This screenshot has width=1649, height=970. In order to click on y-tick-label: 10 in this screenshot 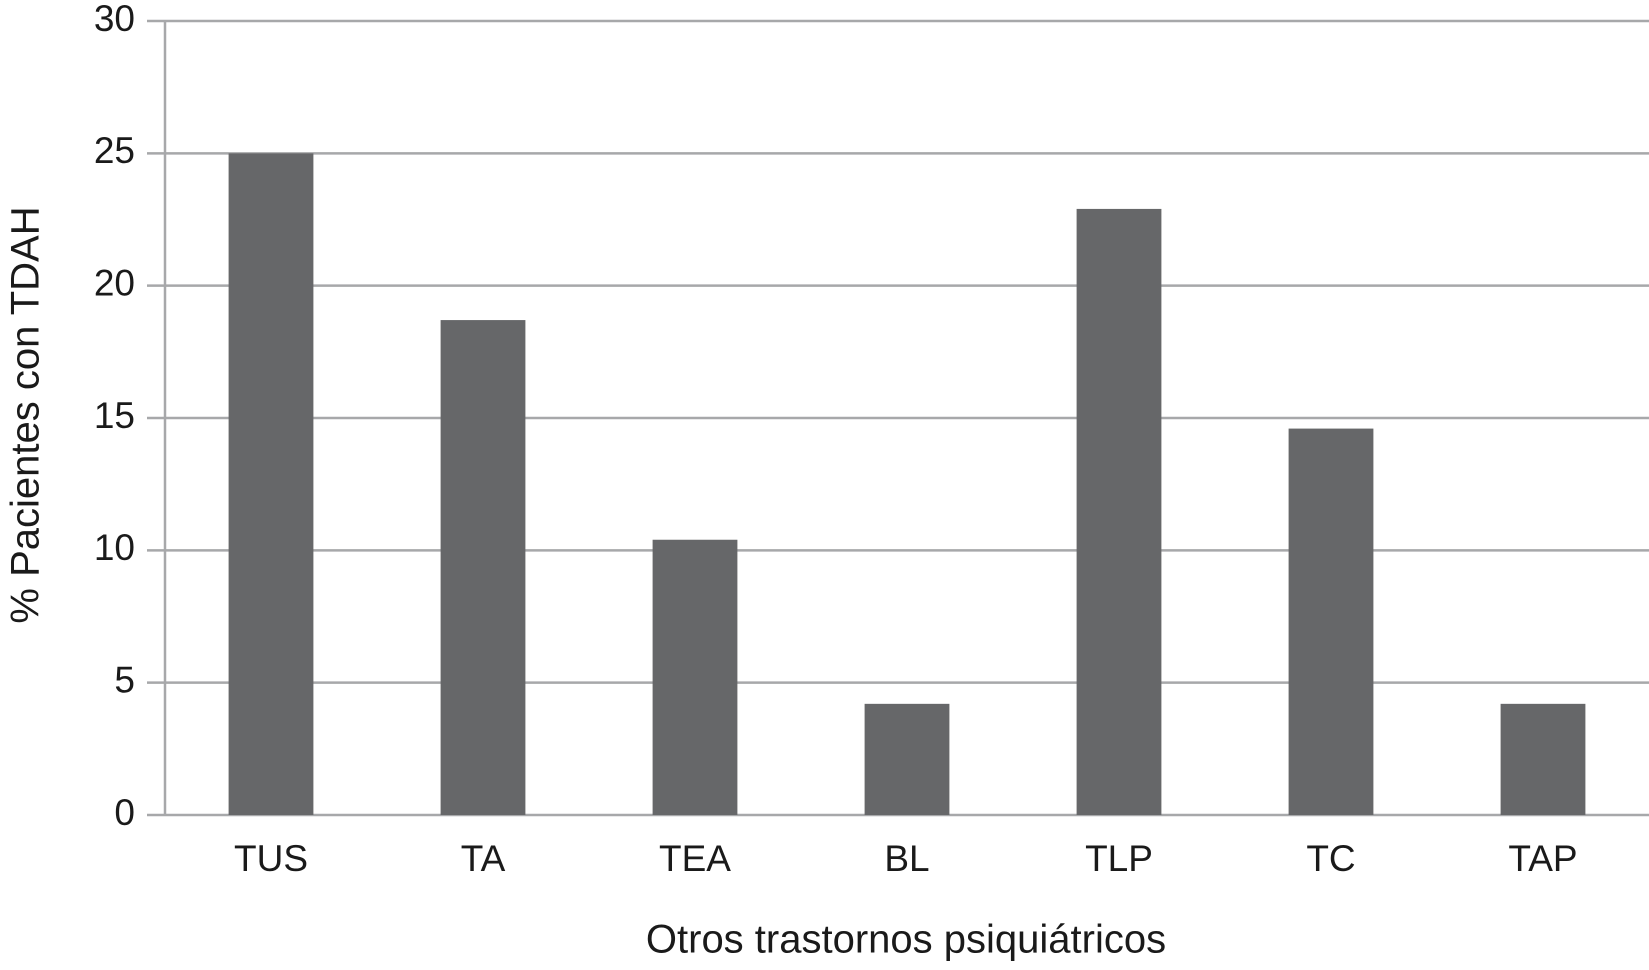, I will do `click(114, 547)`.